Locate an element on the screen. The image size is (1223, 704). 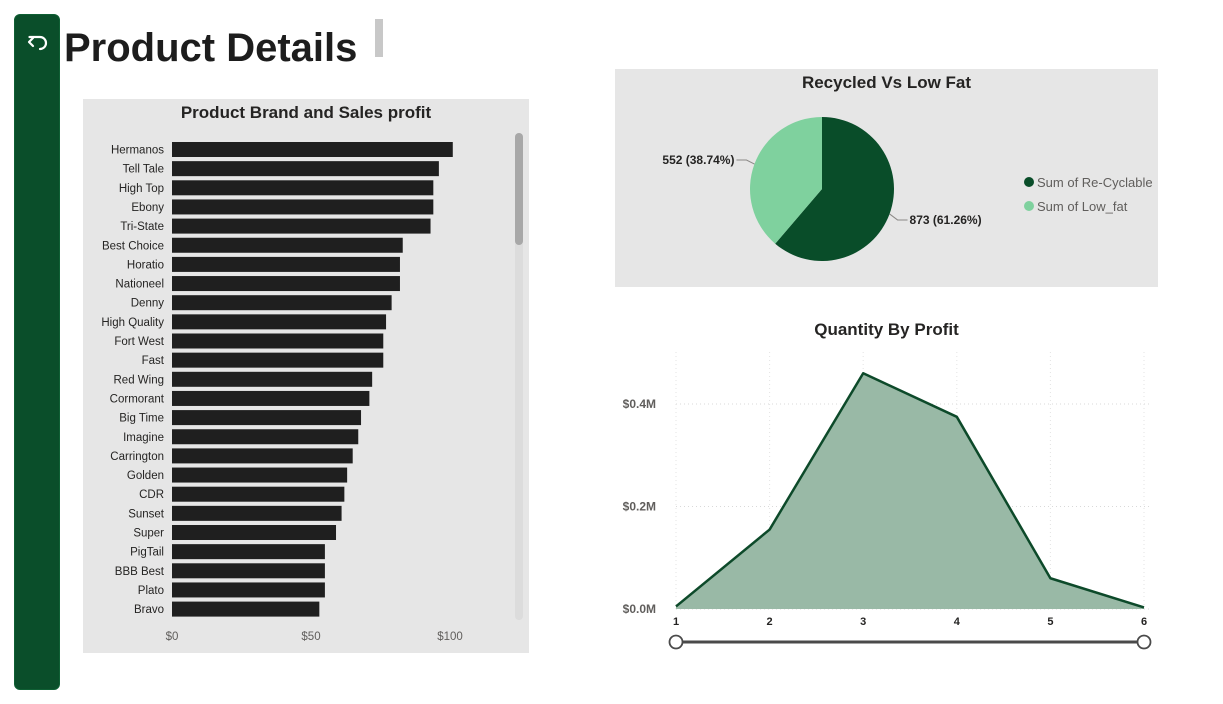
range-slider-start-handle is located at coordinates (676, 642).